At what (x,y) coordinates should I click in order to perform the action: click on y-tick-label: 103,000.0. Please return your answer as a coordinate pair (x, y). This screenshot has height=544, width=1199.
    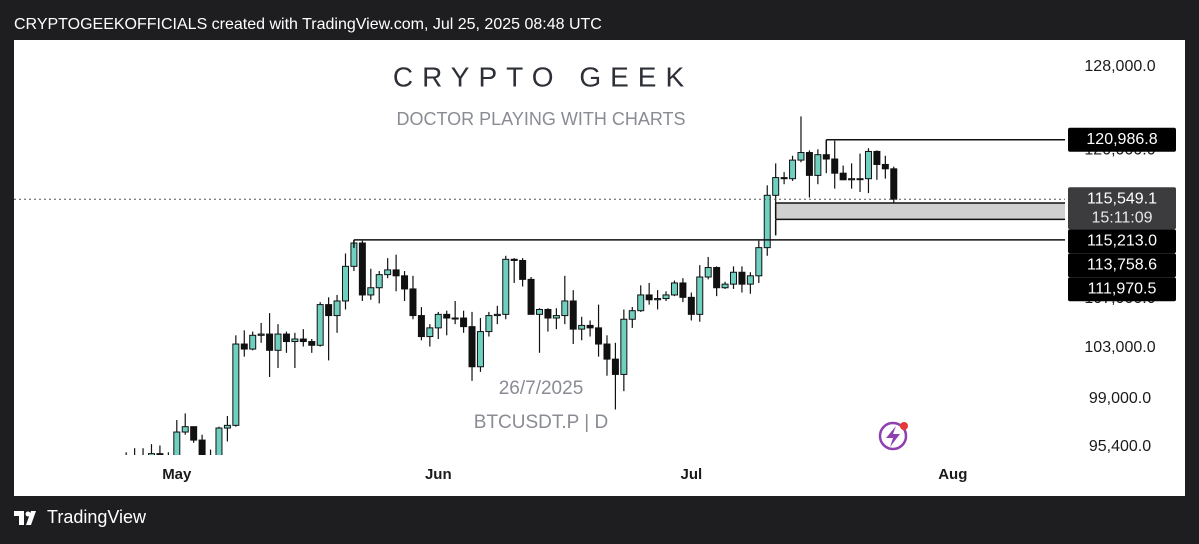
    Looking at the image, I should click on (1119, 347).